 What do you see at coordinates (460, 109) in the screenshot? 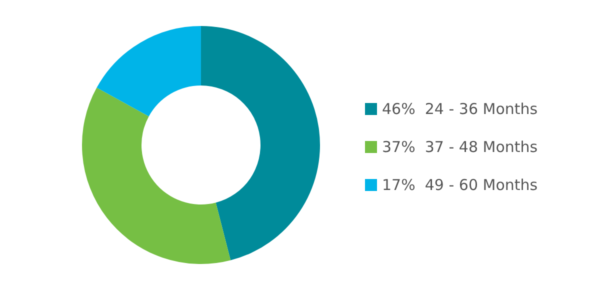
I see `legend-label: 46% 24 - 36 Months` at bounding box center [460, 109].